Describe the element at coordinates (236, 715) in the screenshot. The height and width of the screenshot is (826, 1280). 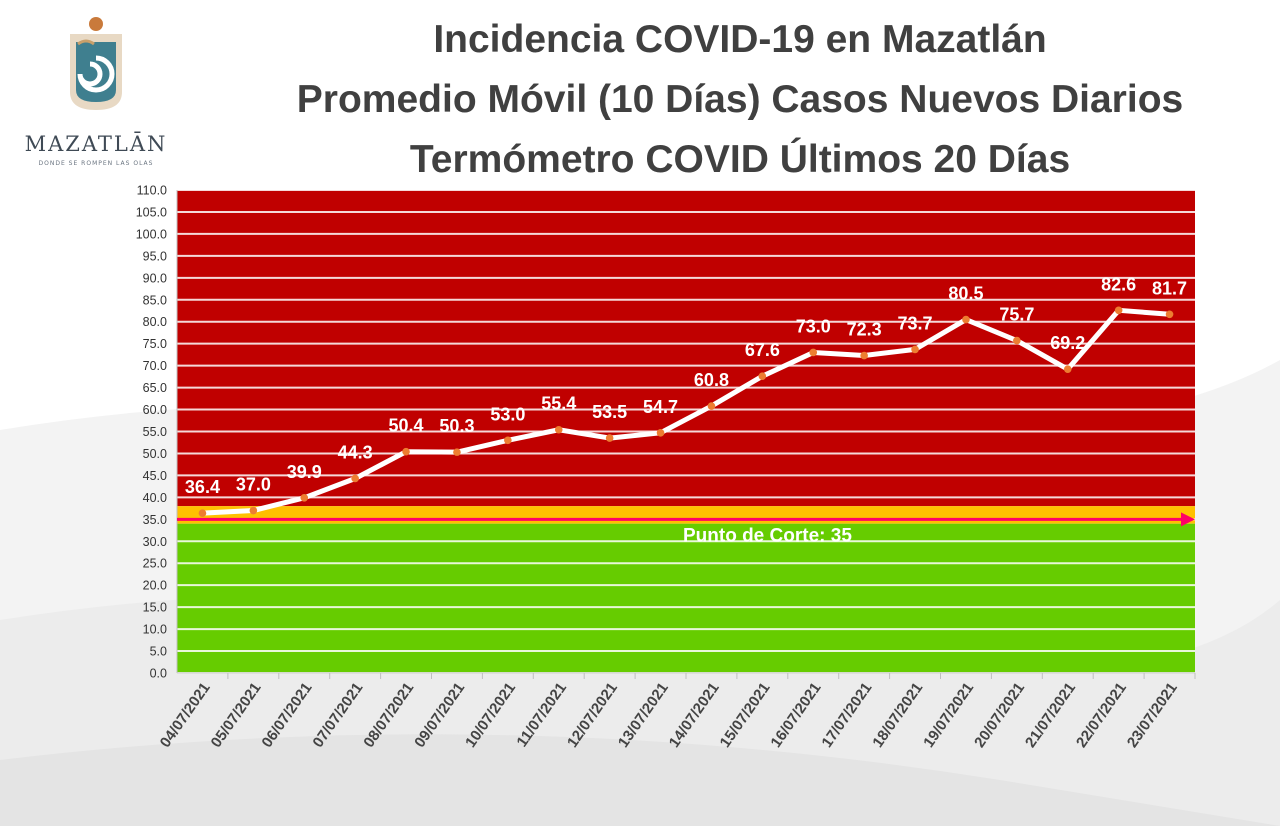
I see `x-tick-label: 05/07/2021` at that location.